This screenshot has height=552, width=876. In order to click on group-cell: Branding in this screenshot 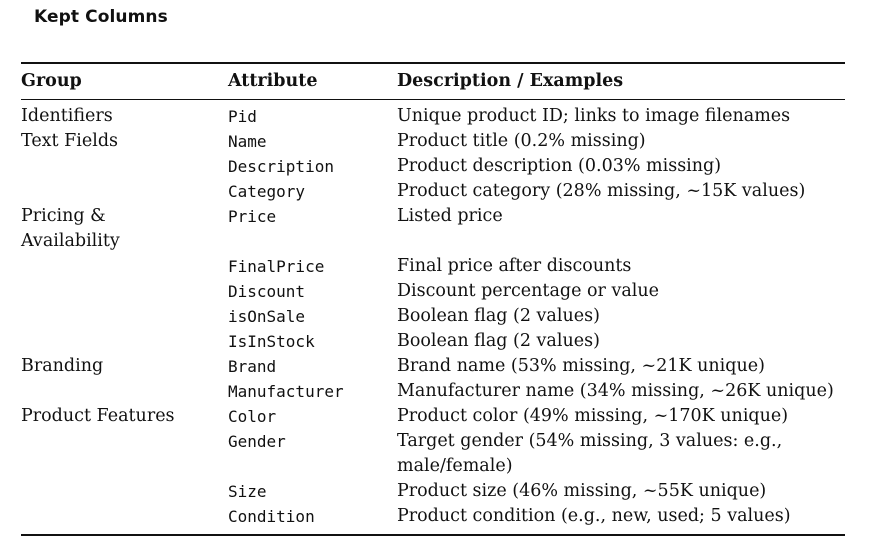, I will do `click(62, 366)`.